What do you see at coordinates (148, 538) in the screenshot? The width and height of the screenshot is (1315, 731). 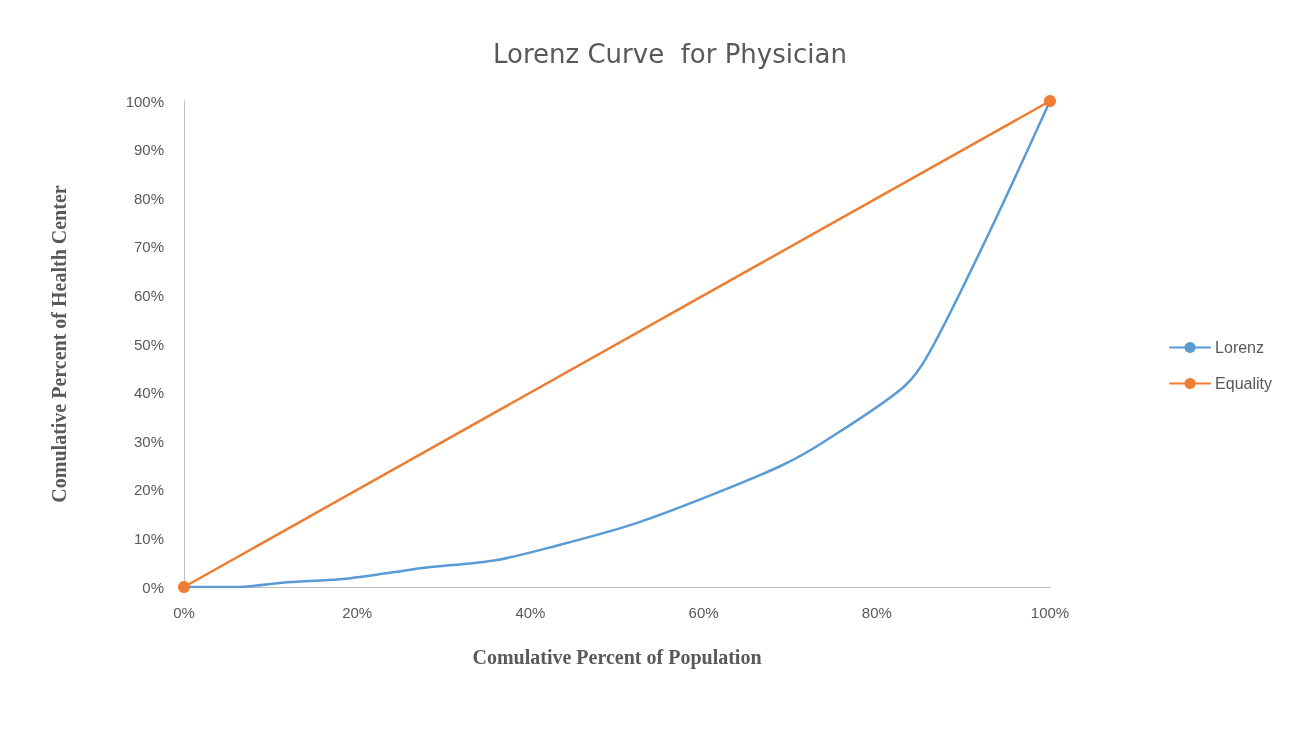 I see `y-tick-label: 10%` at bounding box center [148, 538].